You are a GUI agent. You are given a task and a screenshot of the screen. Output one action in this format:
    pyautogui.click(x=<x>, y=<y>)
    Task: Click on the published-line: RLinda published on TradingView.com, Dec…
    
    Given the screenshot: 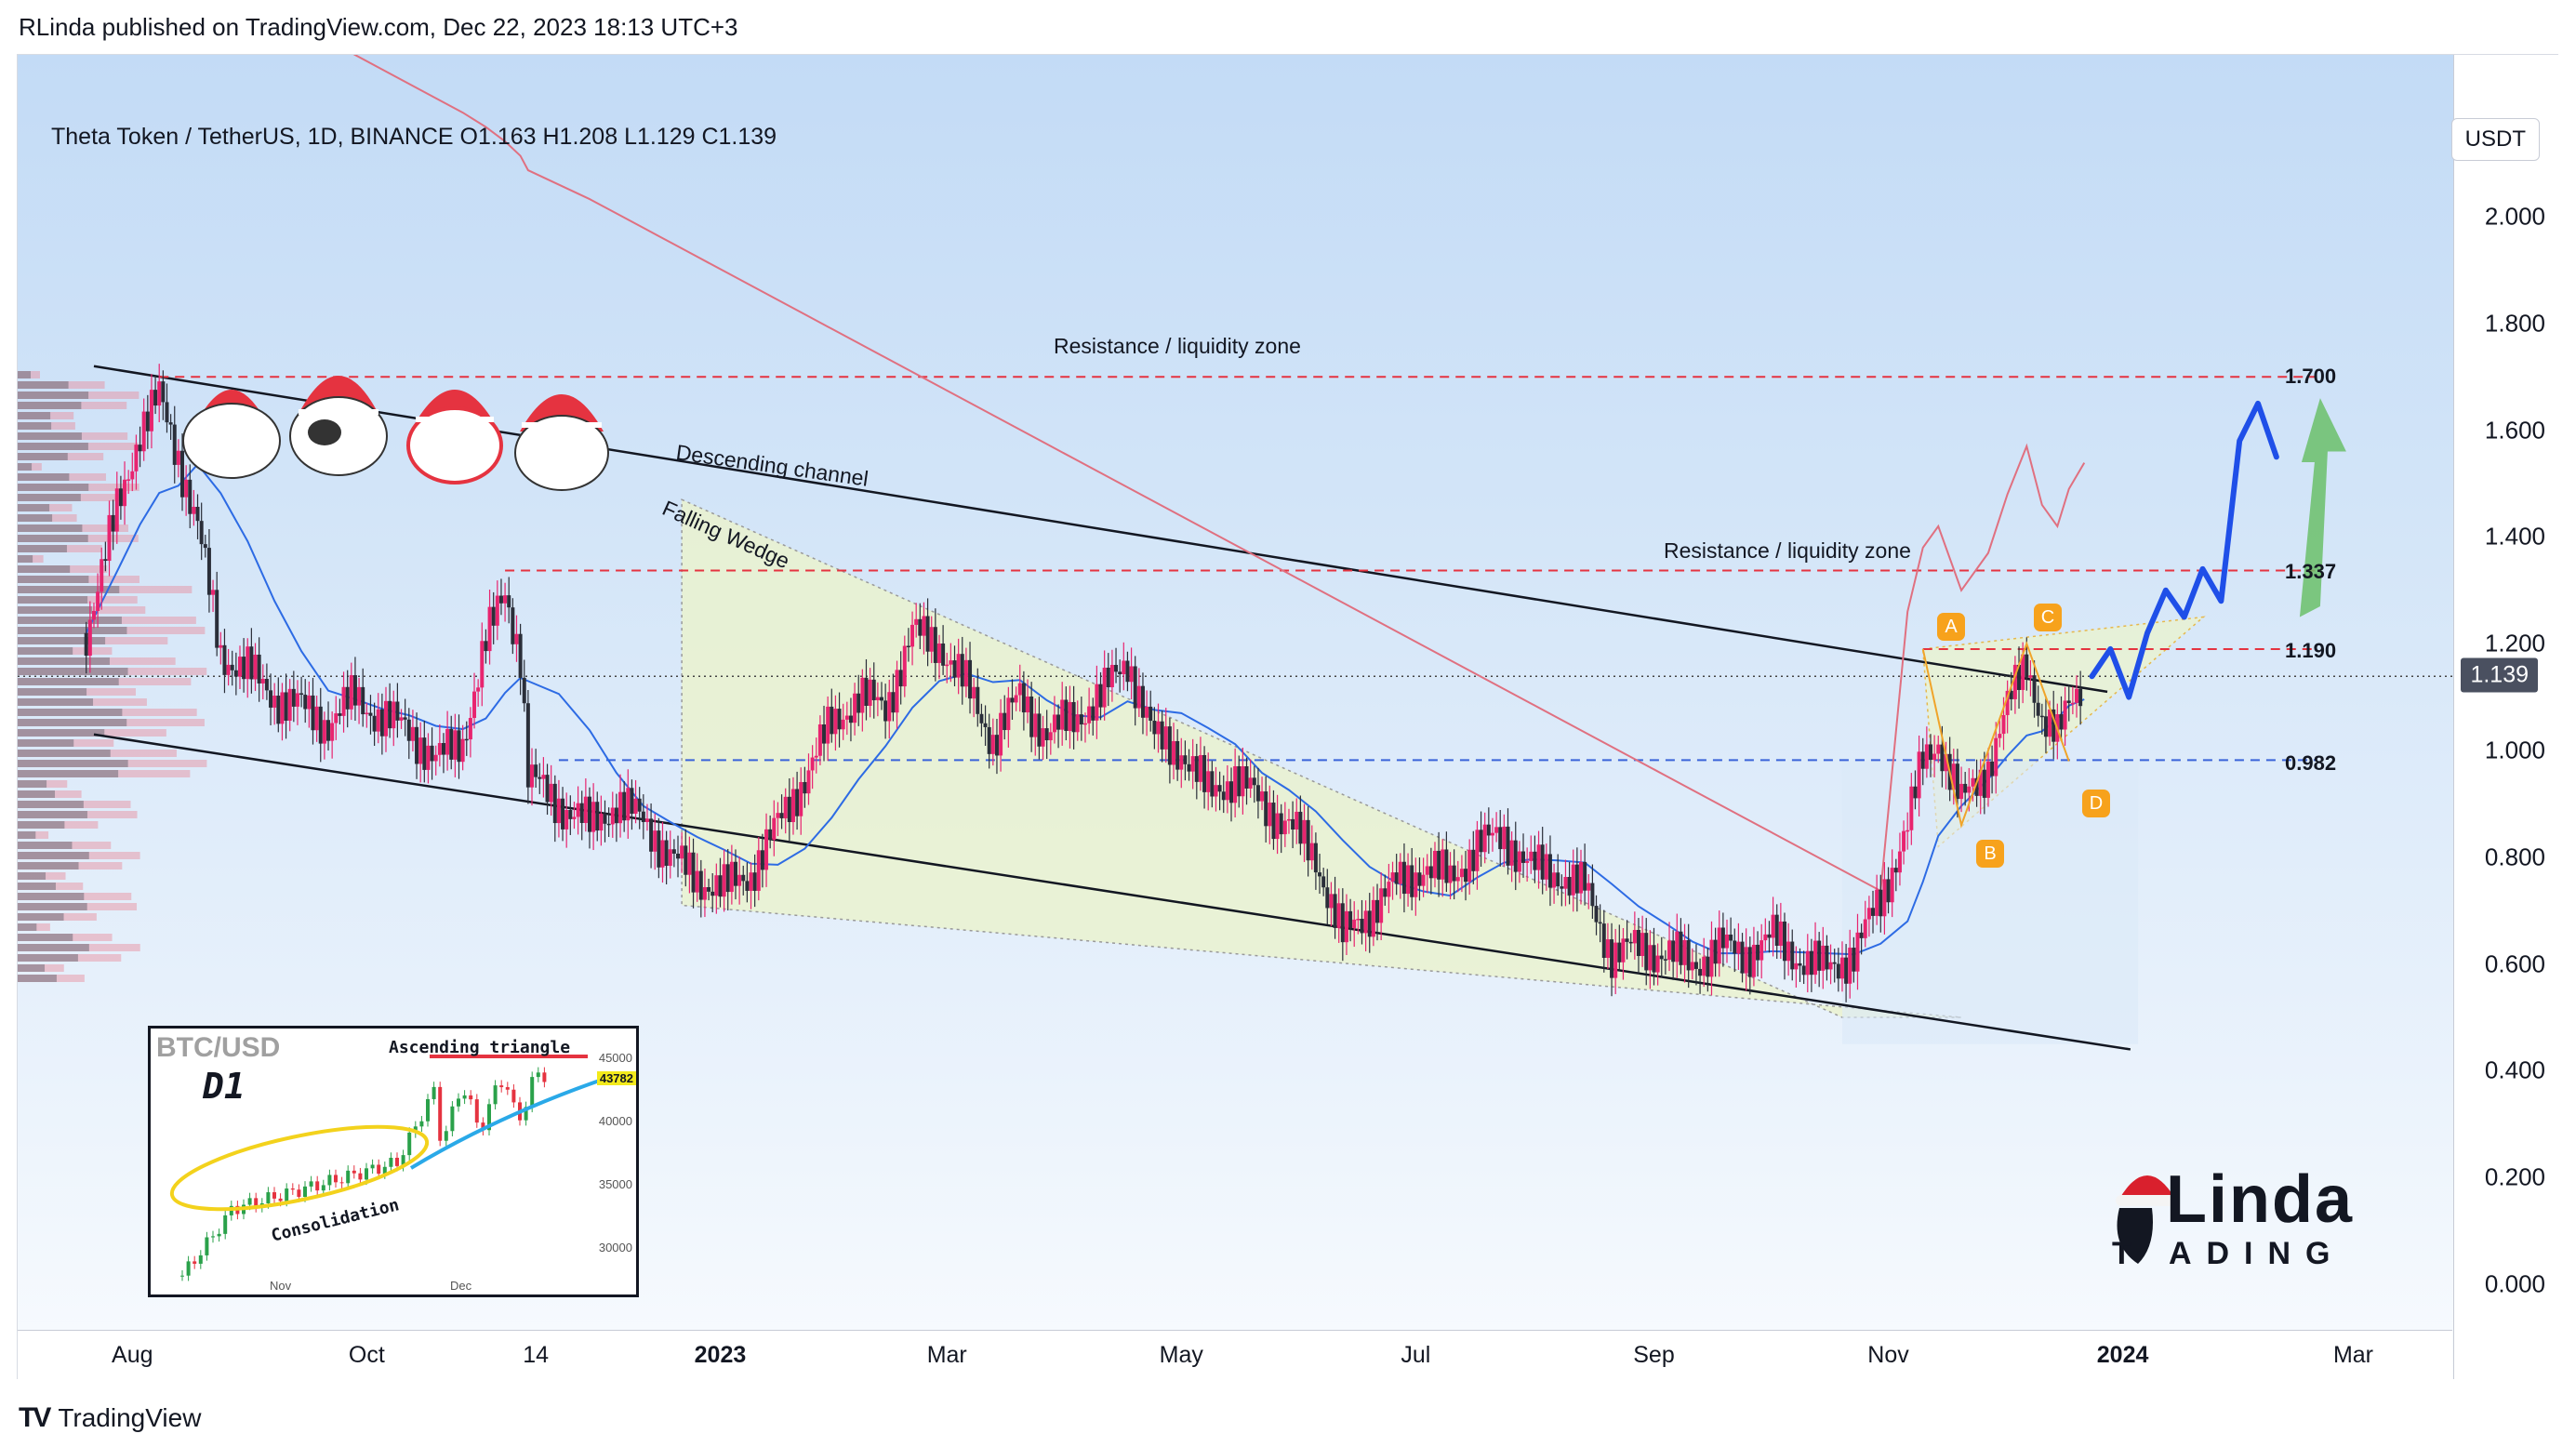 What is the action you would take?
    pyautogui.click(x=378, y=27)
    